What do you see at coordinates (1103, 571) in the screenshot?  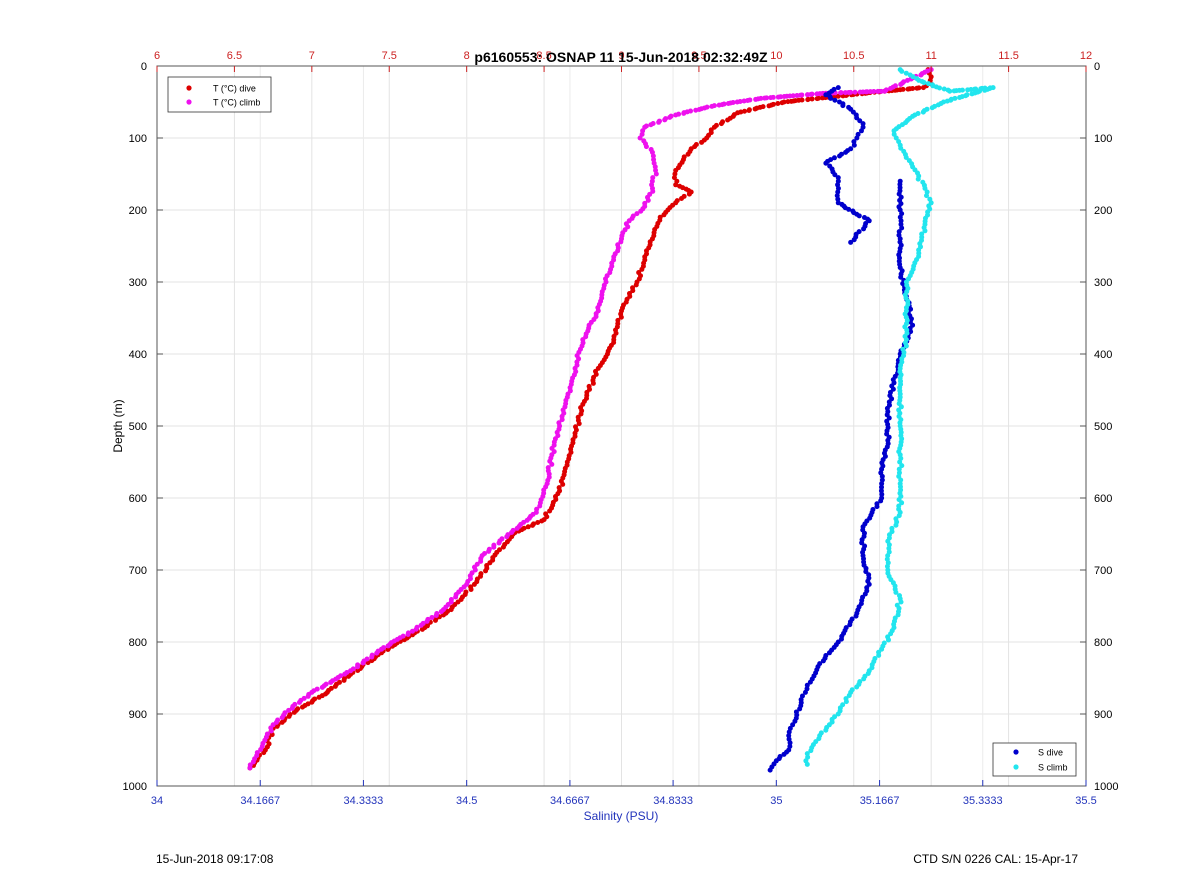 I see `tick-label-y-right: 700` at bounding box center [1103, 571].